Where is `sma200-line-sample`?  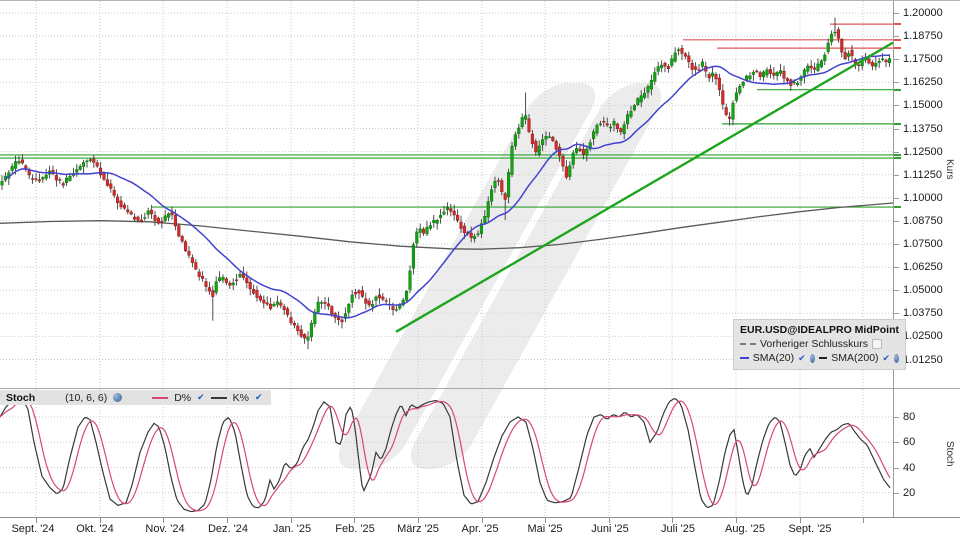
sma200-line-sample is located at coordinates (823, 358).